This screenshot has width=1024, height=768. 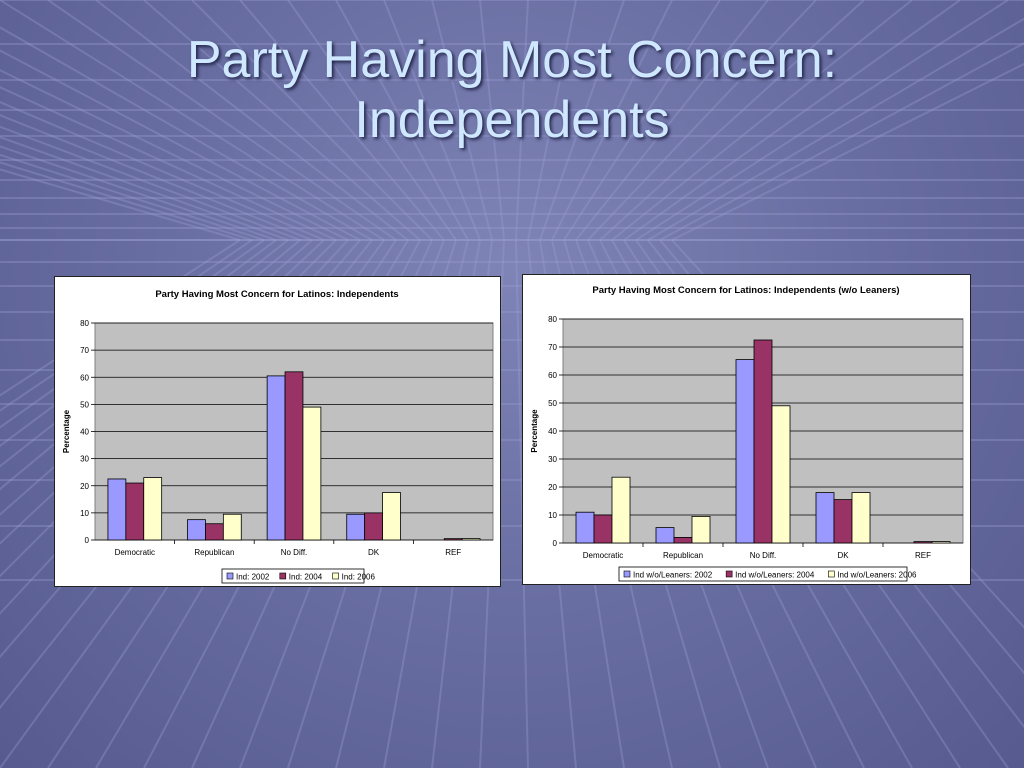 I want to click on chart-1-category-label: Republican, so click(x=214, y=552).